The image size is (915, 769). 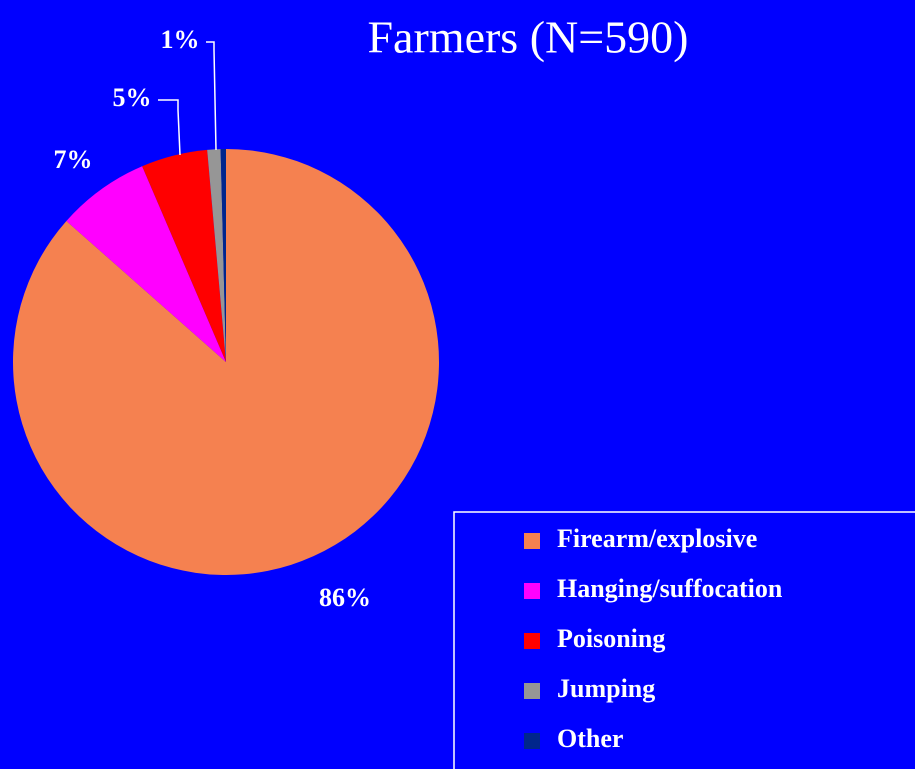 I want to click on legend-label: Poisoning, so click(x=611, y=638).